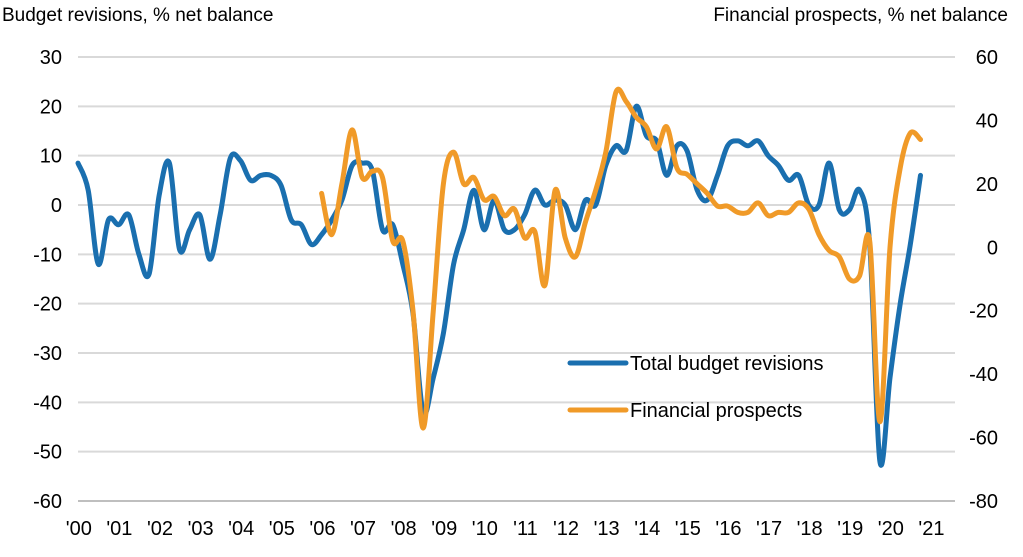 The image size is (1023, 557). What do you see at coordinates (363, 529) in the screenshot?
I see `x-tick-label: '07` at bounding box center [363, 529].